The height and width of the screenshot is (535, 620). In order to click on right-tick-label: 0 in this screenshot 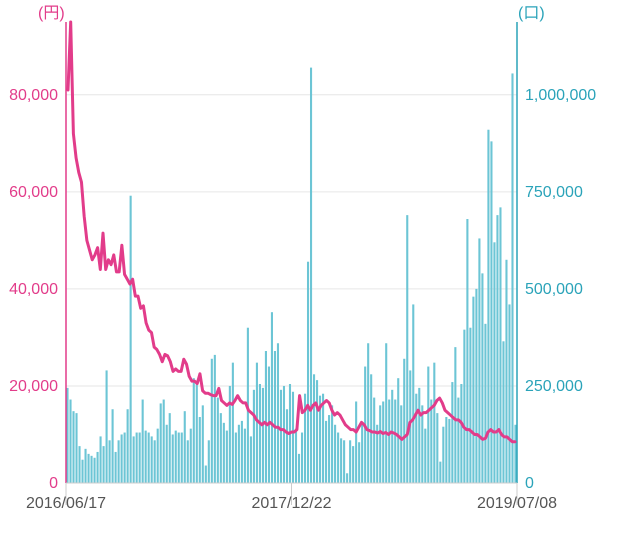, I will do `click(529, 483)`.